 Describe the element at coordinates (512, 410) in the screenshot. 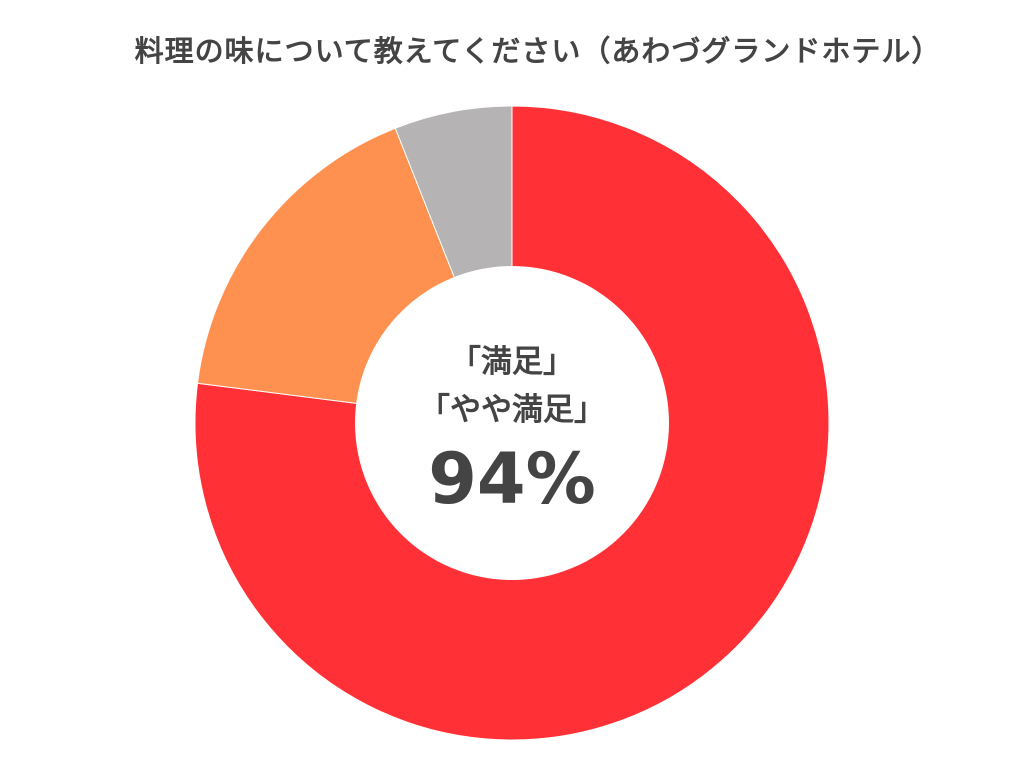

I see `center-label-line2: 「やや満足」` at that location.